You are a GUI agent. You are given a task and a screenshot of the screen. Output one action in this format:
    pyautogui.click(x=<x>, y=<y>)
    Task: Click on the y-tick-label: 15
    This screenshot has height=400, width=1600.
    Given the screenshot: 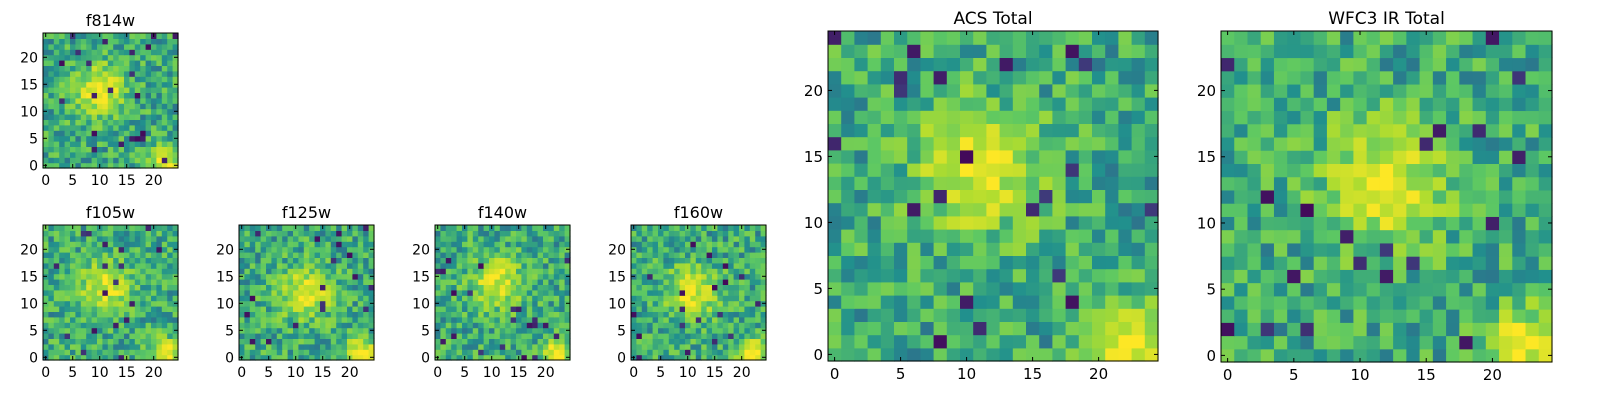 What is the action you would take?
    pyautogui.click(x=29, y=277)
    